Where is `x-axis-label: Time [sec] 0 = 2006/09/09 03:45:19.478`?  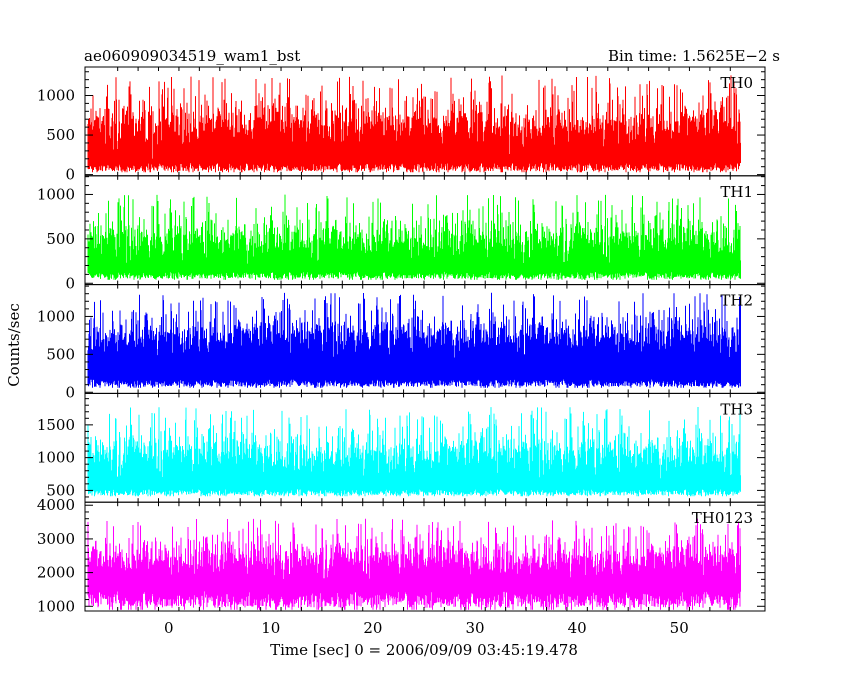 x-axis-label: Time [sec] 0 = 2006/09/09 03:45:19.478 is located at coordinates (424, 650).